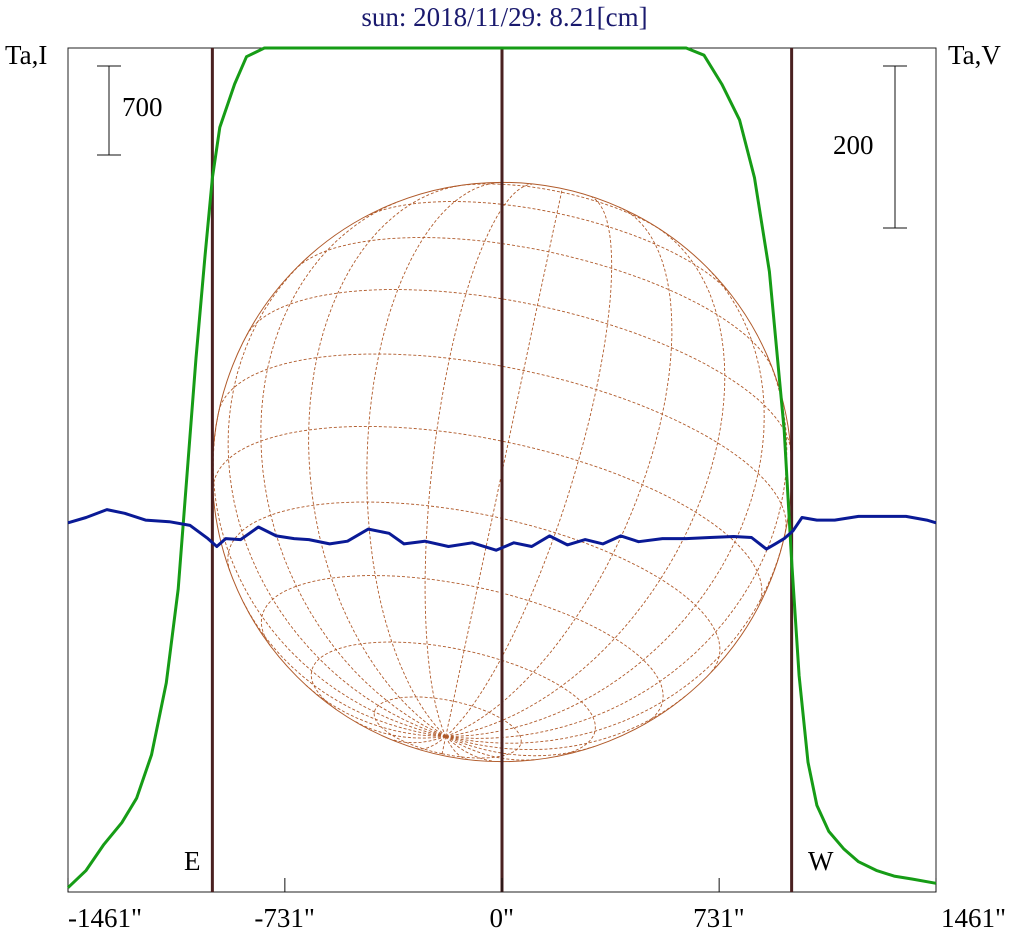  What do you see at coordinates (974, 55) in the screenshot?
I see `right-axis-label: Ta,V` at bounding box center [974, 55].